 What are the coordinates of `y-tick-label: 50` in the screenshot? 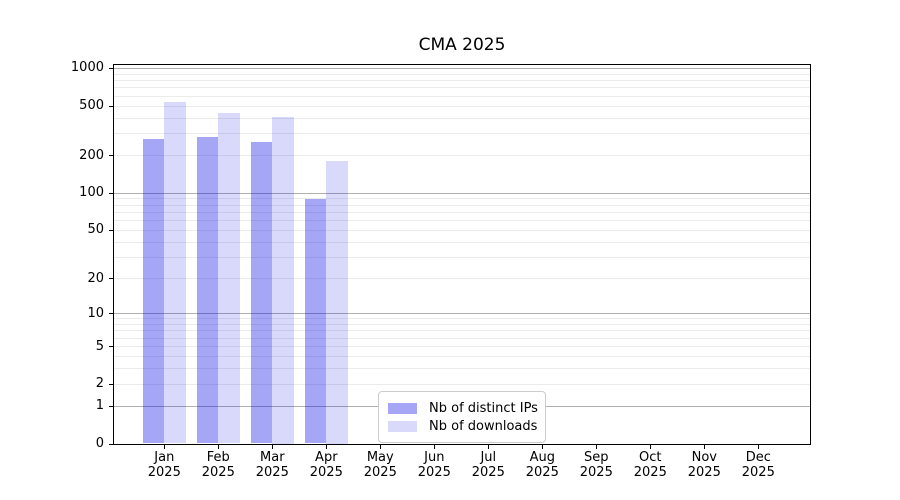 It's located at (95, 230).